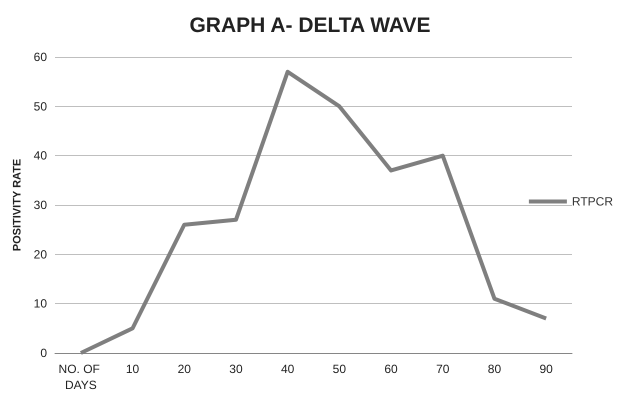 This screenshot has width=620, height=403. I want to click on x-tick-label: 20, so click(185, 369).